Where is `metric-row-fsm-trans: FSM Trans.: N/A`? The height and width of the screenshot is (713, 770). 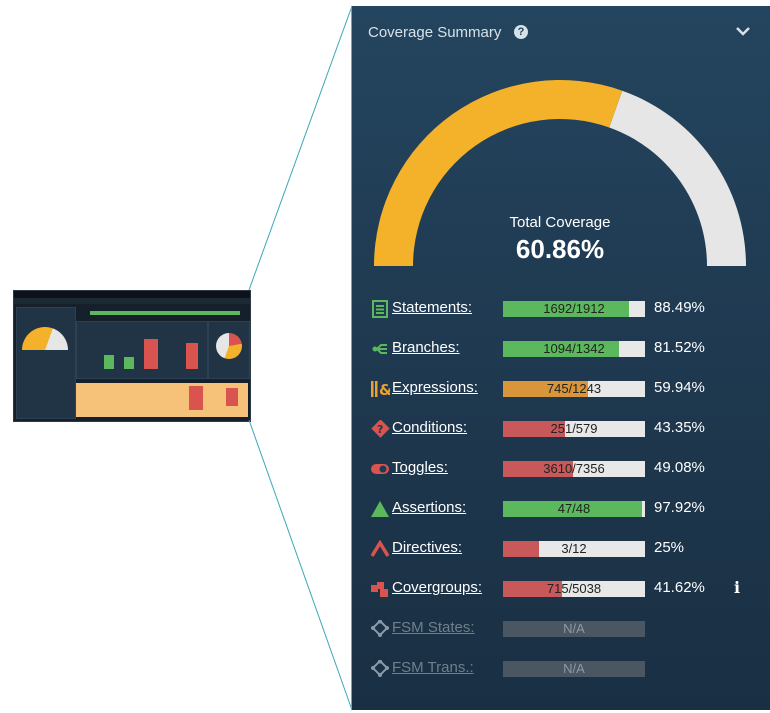 metric-row-fsm-trans: FSM Trans.: N/A is located at coordinates (563, 669).